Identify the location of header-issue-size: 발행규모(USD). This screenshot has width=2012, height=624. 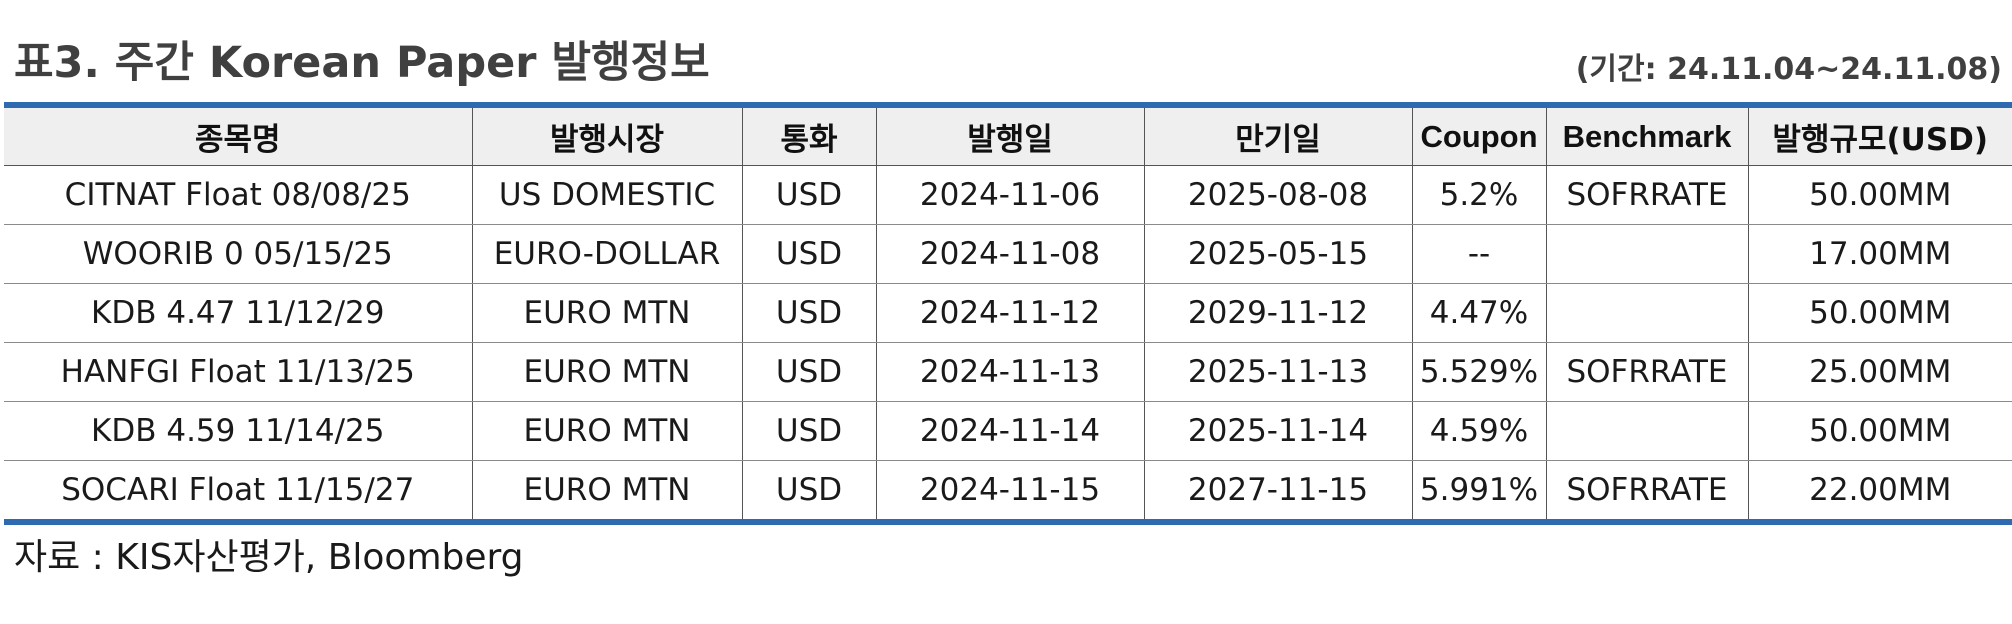
(1879, 135).